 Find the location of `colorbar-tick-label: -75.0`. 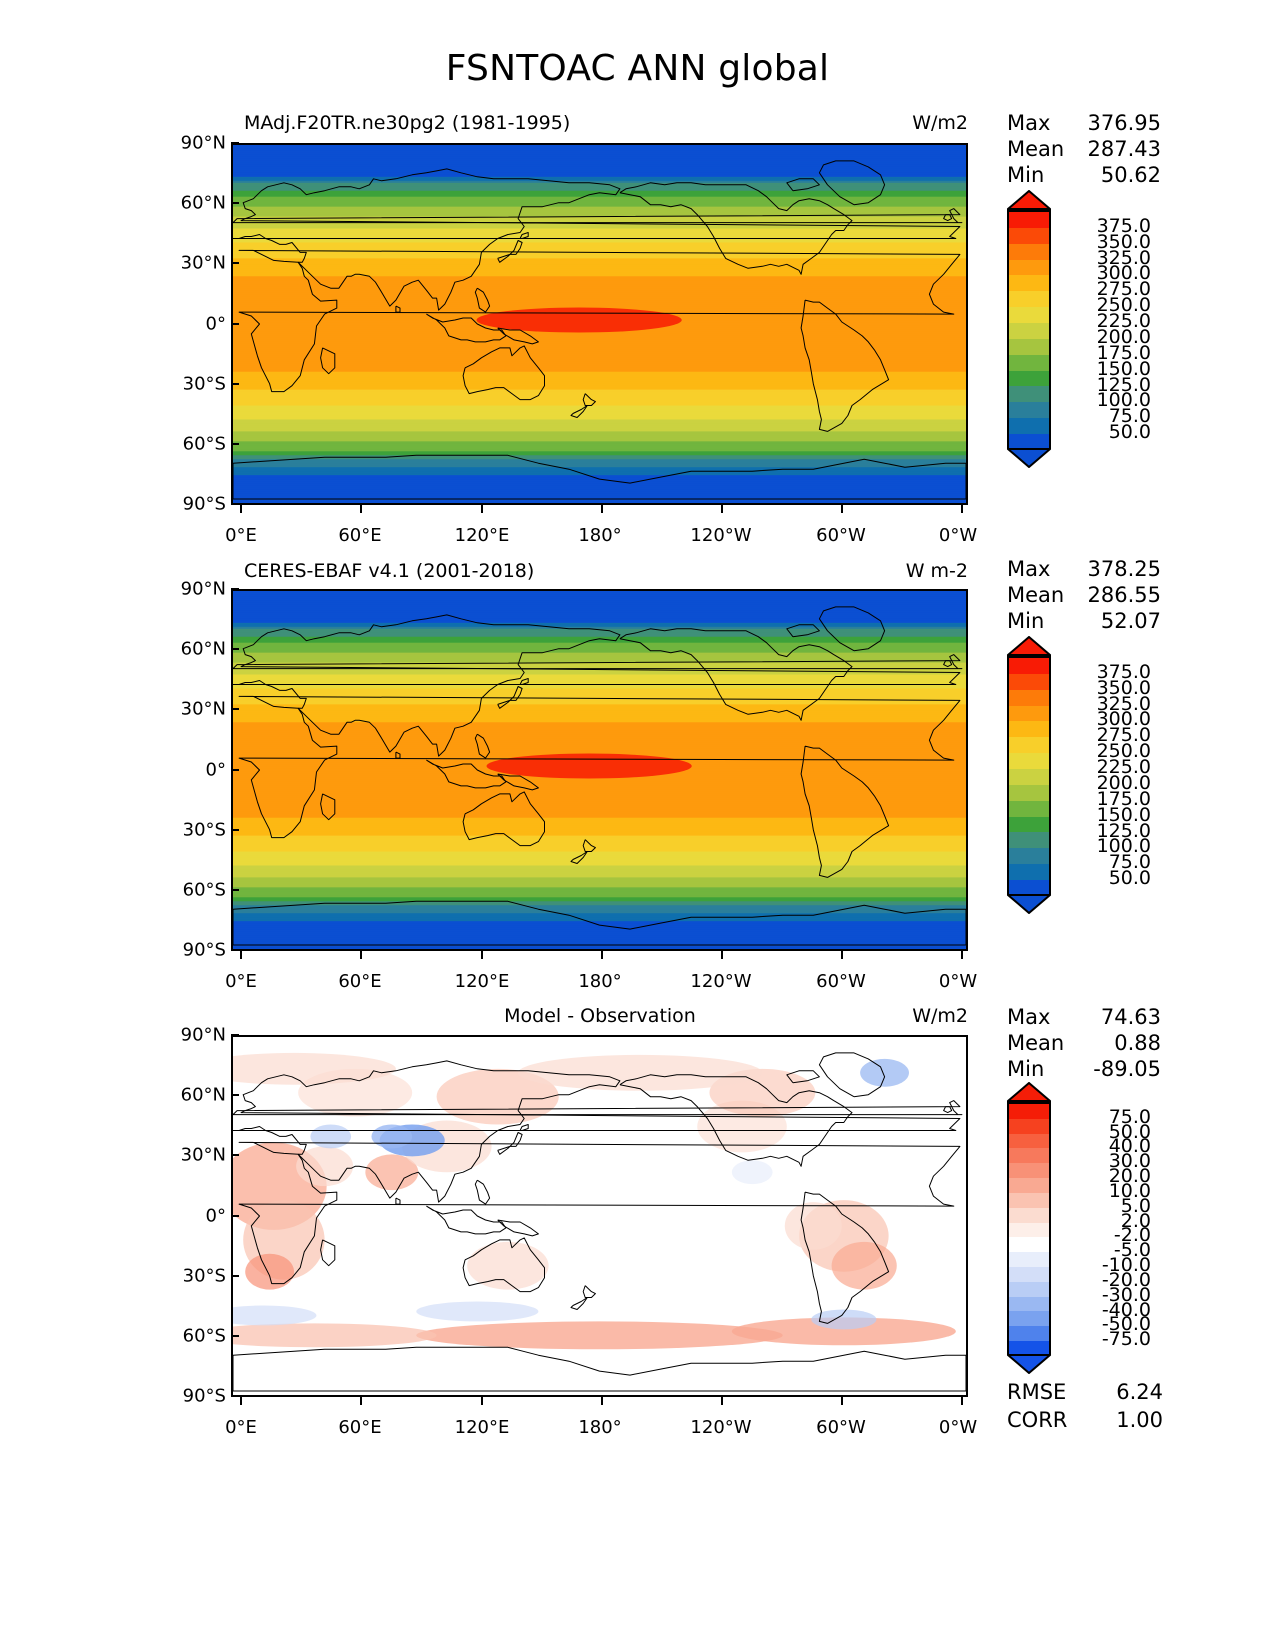

colorbar-tick-label: -75.0 is located at coordinates (1126, 1339).